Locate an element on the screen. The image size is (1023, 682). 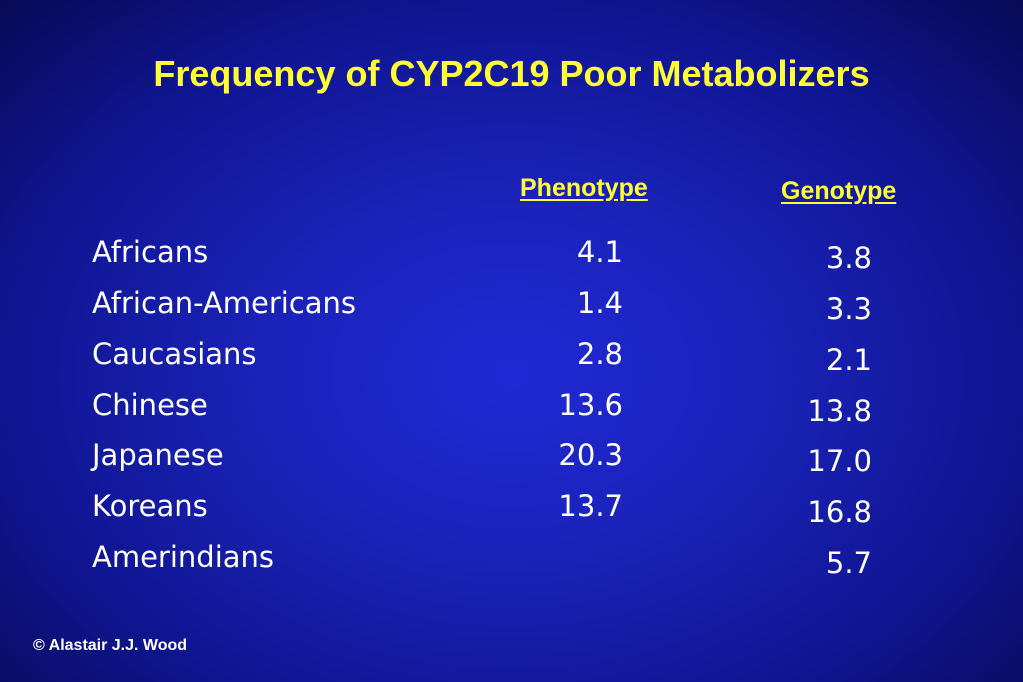
phenotype-value-africans: 4.1 is located at coordinates (599, 252).